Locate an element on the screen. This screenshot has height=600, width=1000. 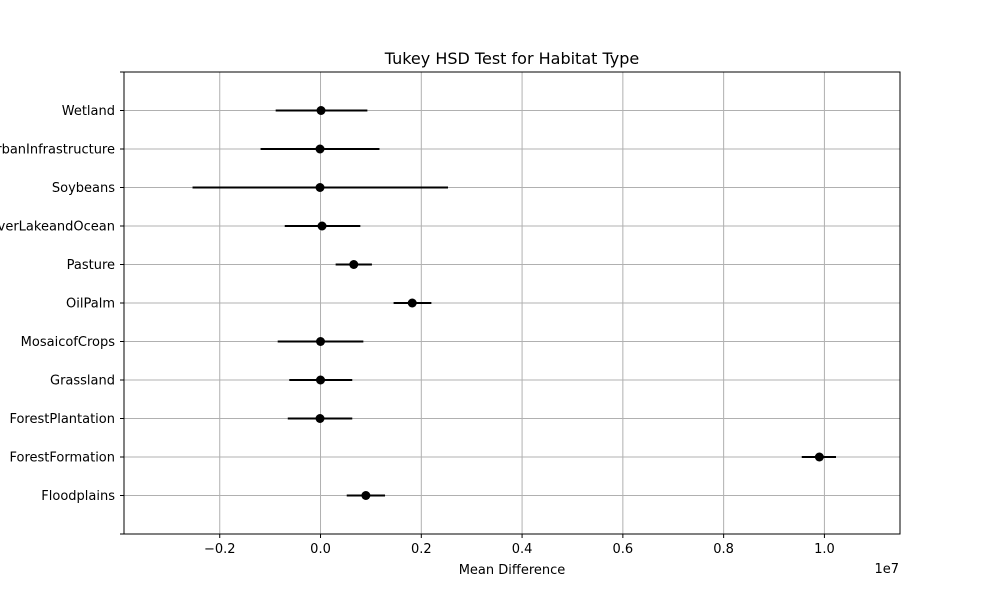
x-tick-label: 0.6 is located at coordinates (623, 549).